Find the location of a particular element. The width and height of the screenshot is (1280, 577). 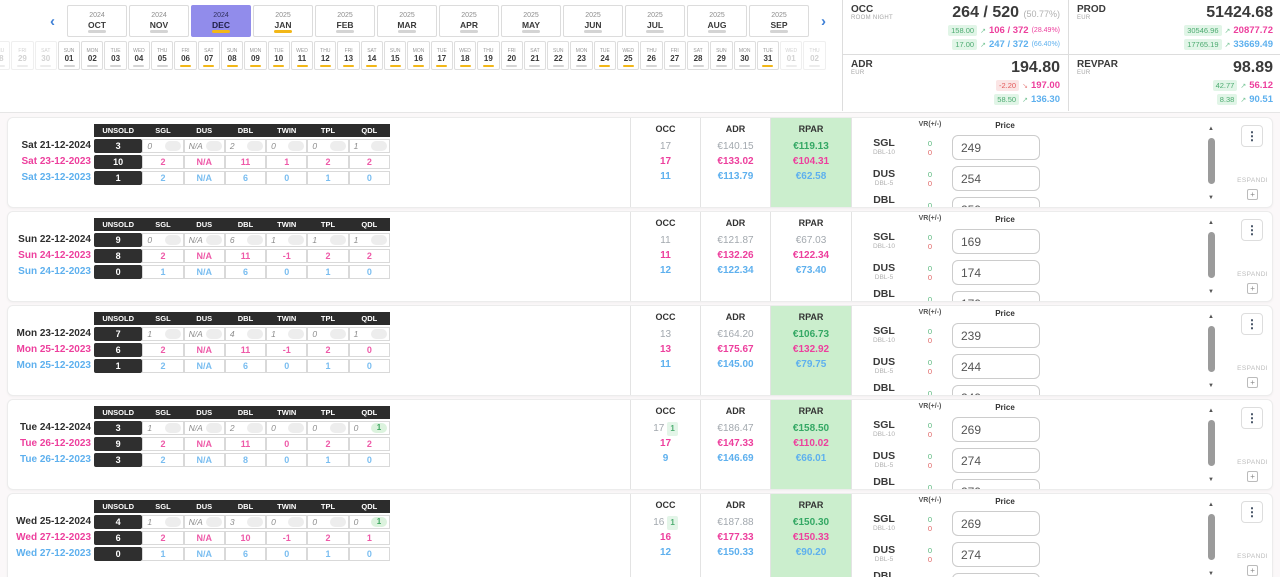

day-cell-20: FRI 20 is located at coordinates (511, 55).